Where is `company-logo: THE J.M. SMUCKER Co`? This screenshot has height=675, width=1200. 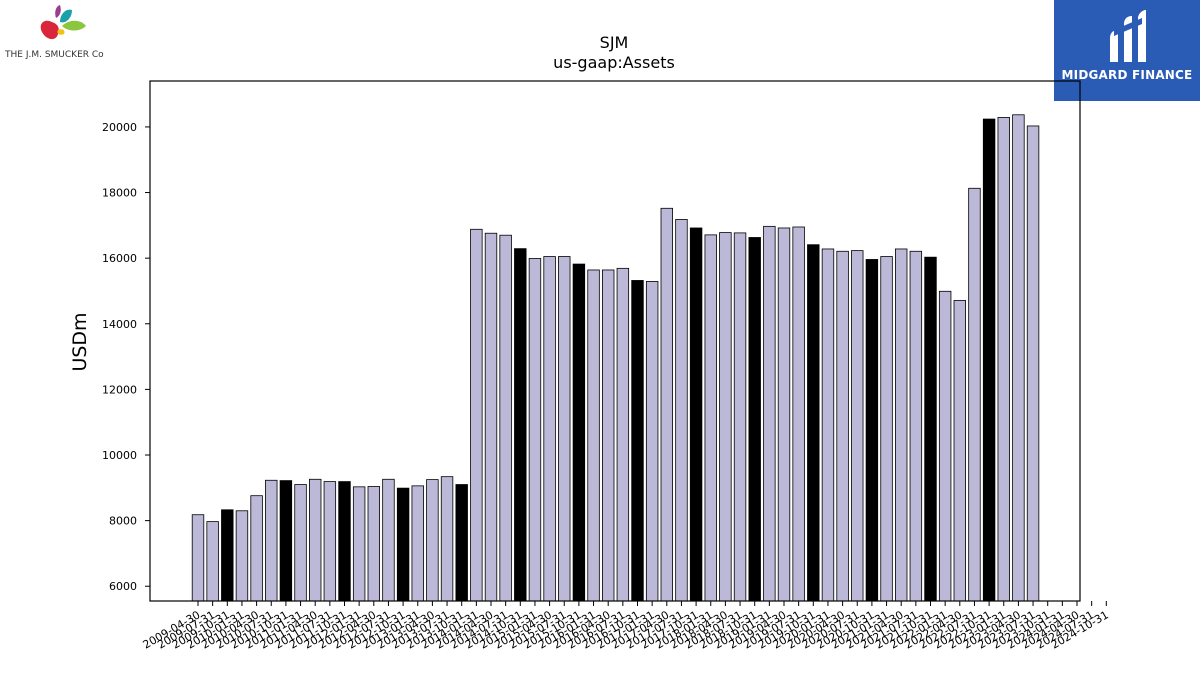 company-logo: THE J.M. SMUCKER Co is located at coordinates (65, 35).